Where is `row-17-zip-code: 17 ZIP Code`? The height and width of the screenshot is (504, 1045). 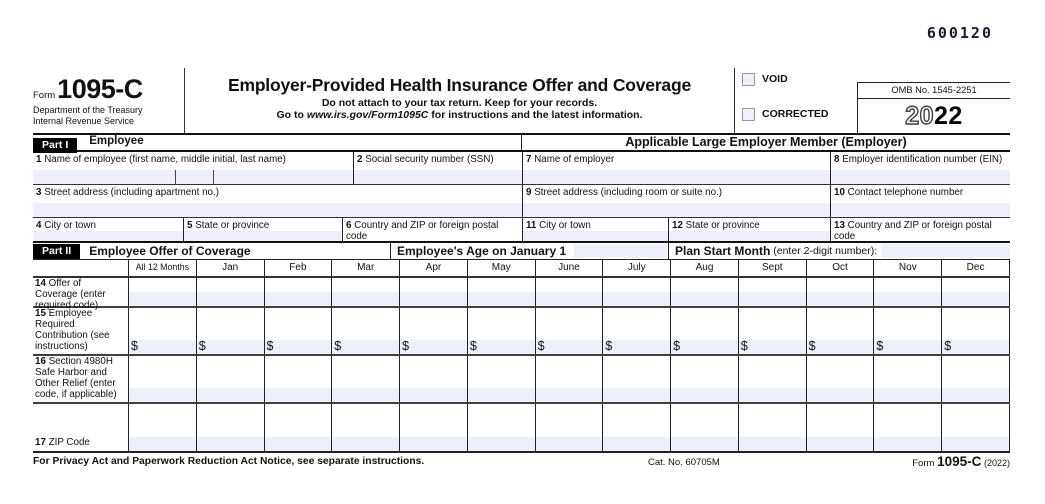 row-17-zip-code: 17 ZIP Code is located at coordinates (521, 428).